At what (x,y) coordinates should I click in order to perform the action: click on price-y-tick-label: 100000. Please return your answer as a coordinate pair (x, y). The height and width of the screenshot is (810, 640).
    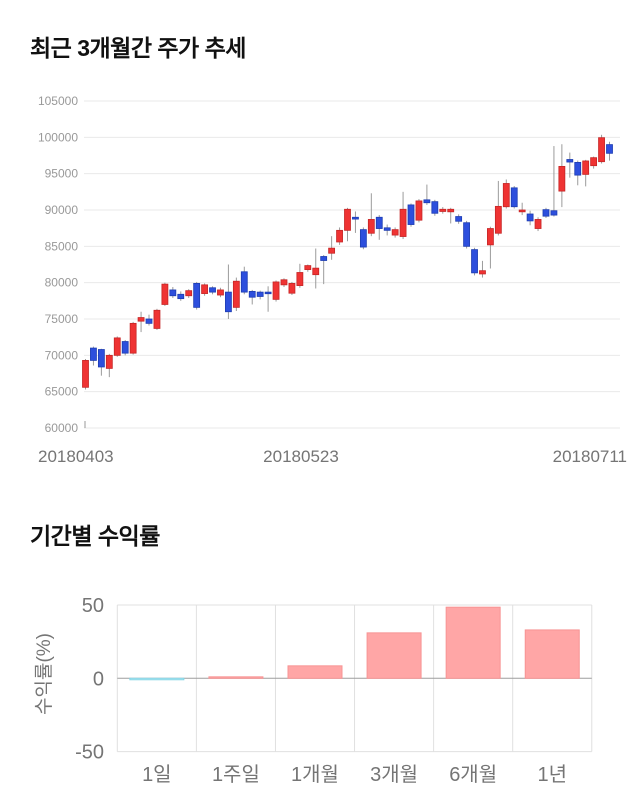
    Looking at the image, I should click on (58, 137).